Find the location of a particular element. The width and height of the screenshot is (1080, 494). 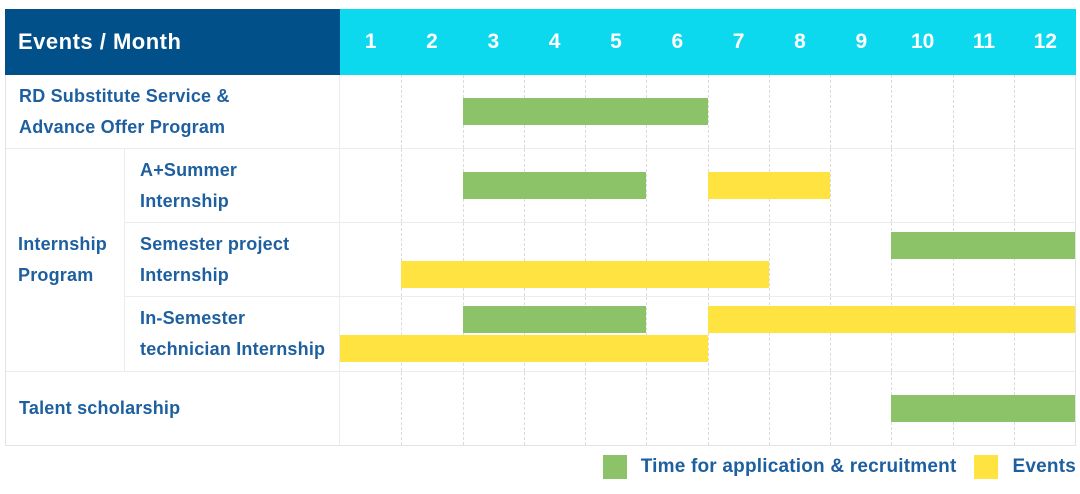

month-header-cell: 8 is located at coordinates (800, 41).